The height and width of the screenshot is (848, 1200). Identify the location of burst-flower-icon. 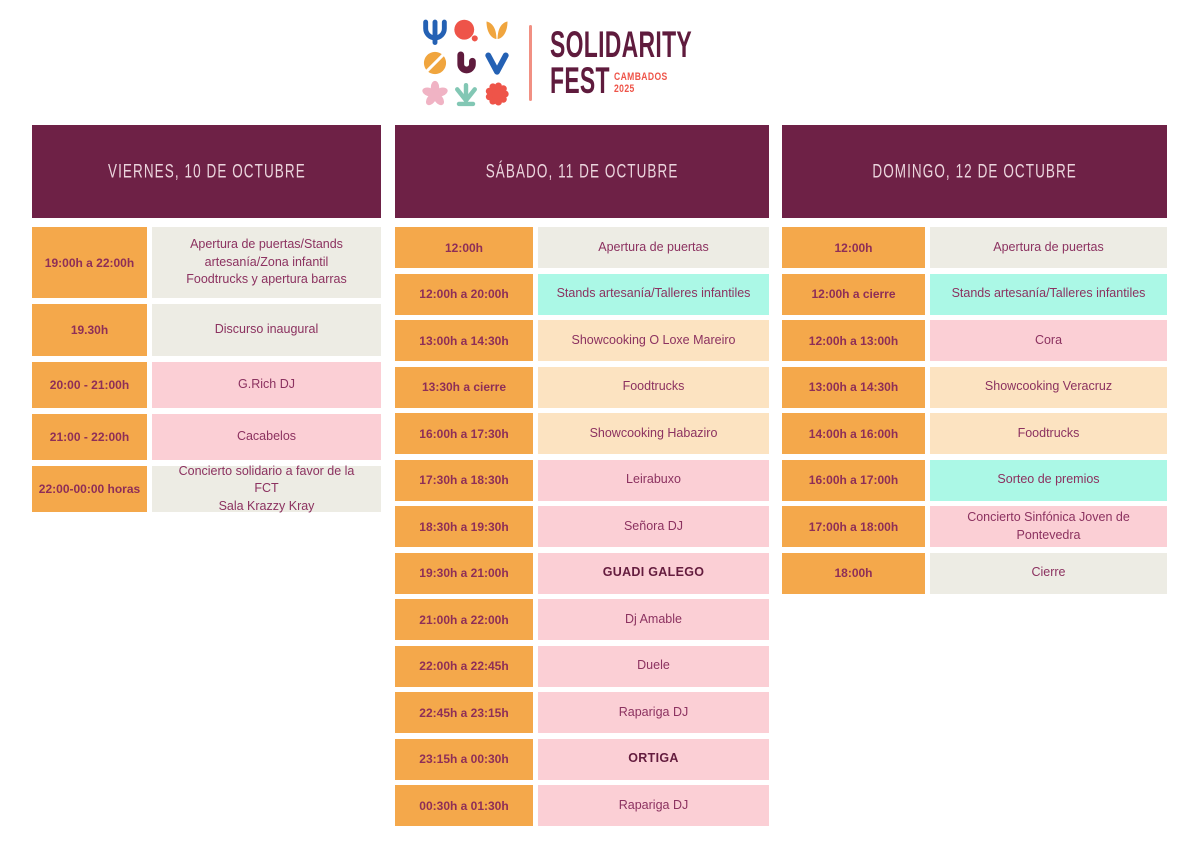
(497, 94).